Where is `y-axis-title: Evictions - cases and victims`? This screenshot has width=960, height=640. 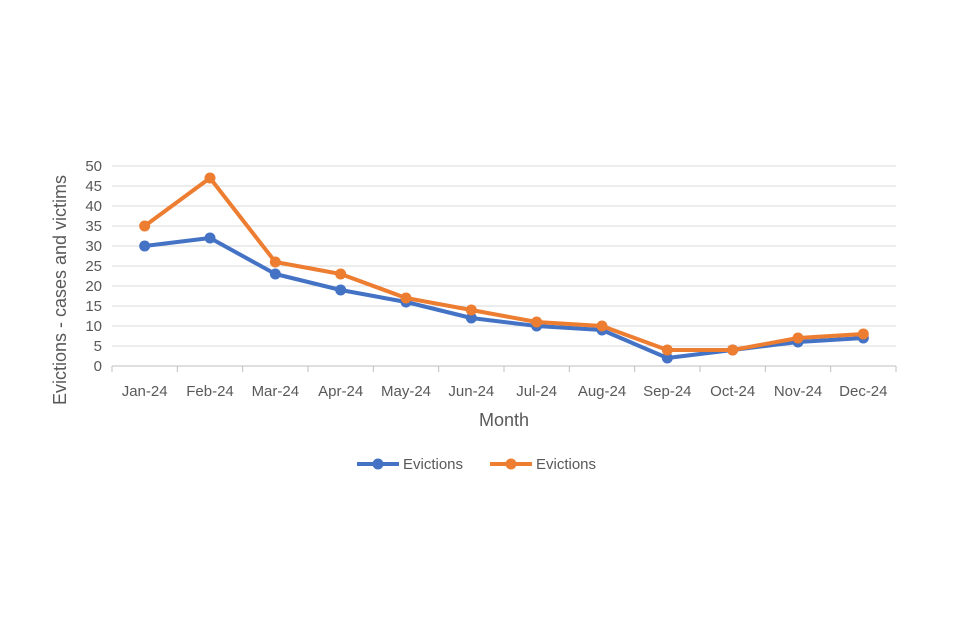 y-axis-title: Evictions - cases and victims is located at coordinates (60, 290).